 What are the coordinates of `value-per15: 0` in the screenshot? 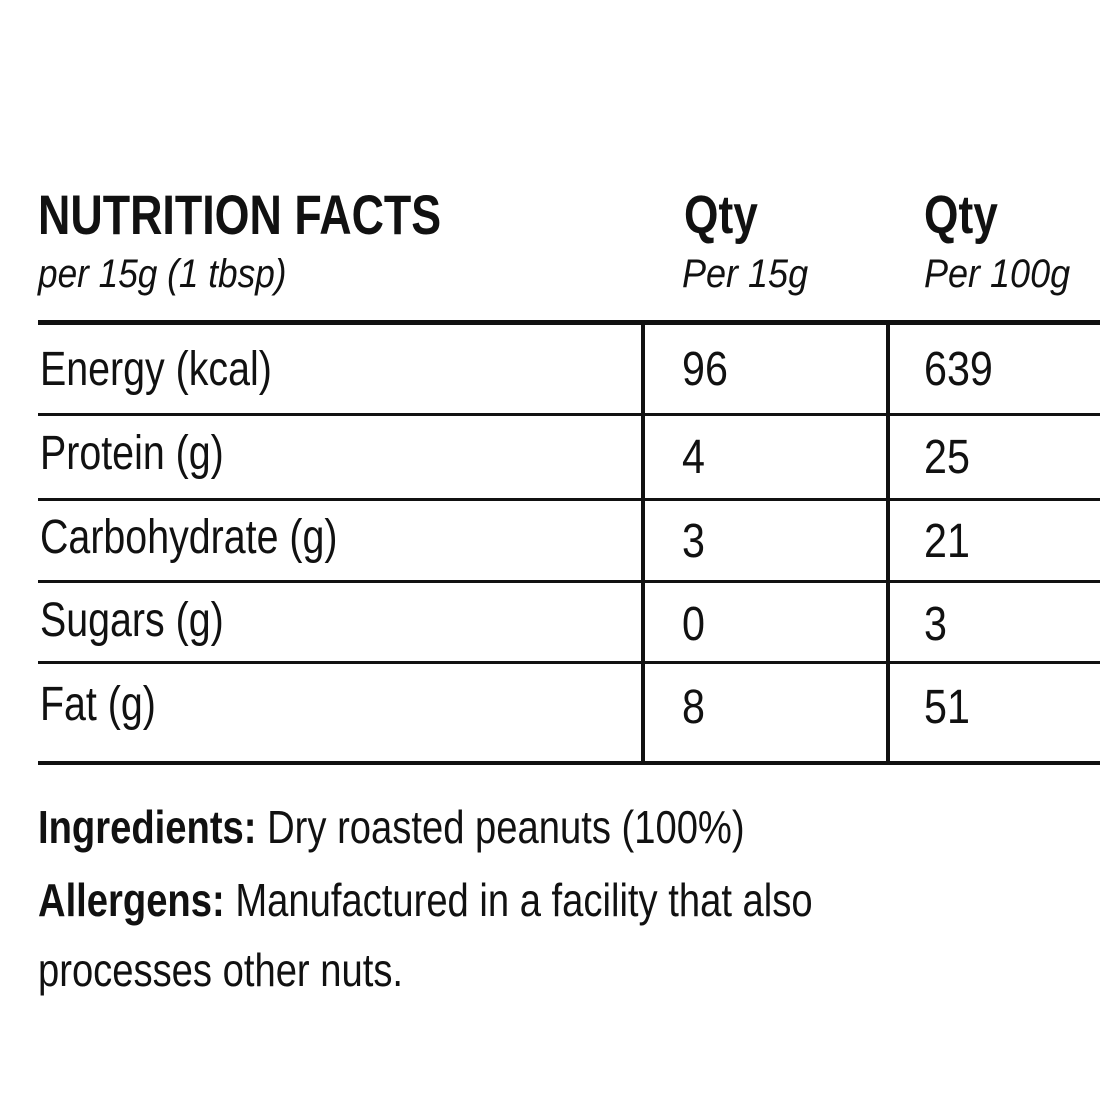 It's located at (693, 624).